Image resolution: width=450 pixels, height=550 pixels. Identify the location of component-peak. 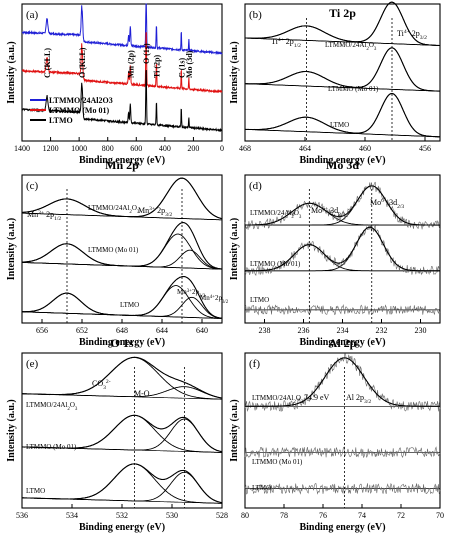
(122, 378).